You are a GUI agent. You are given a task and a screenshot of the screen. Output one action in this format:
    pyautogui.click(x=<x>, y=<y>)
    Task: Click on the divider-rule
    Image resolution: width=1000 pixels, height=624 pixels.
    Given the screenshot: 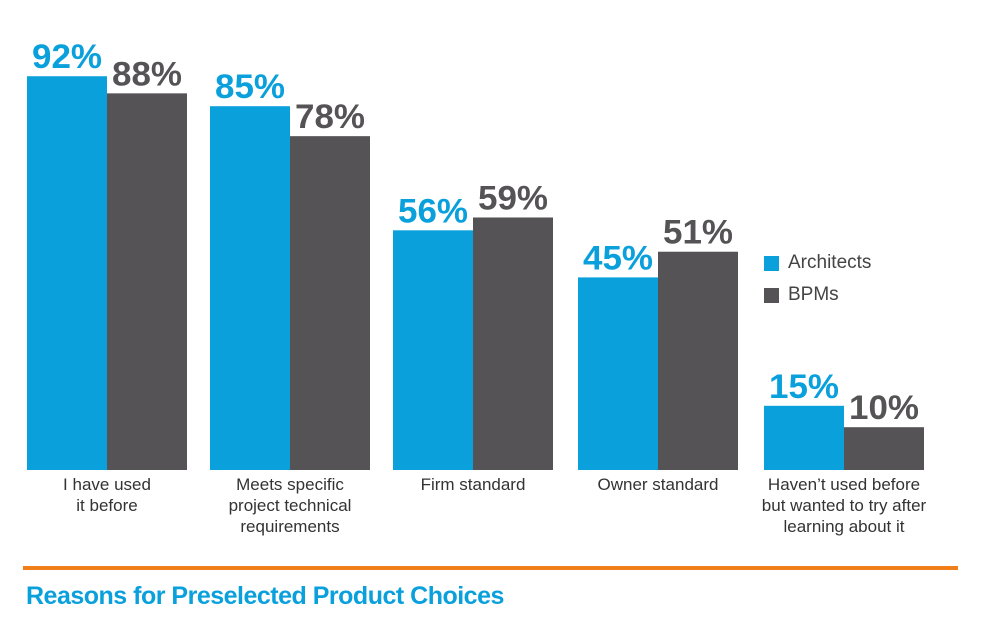 What is the action you would take?
    pyautogui.click(x=490, y=568)
    